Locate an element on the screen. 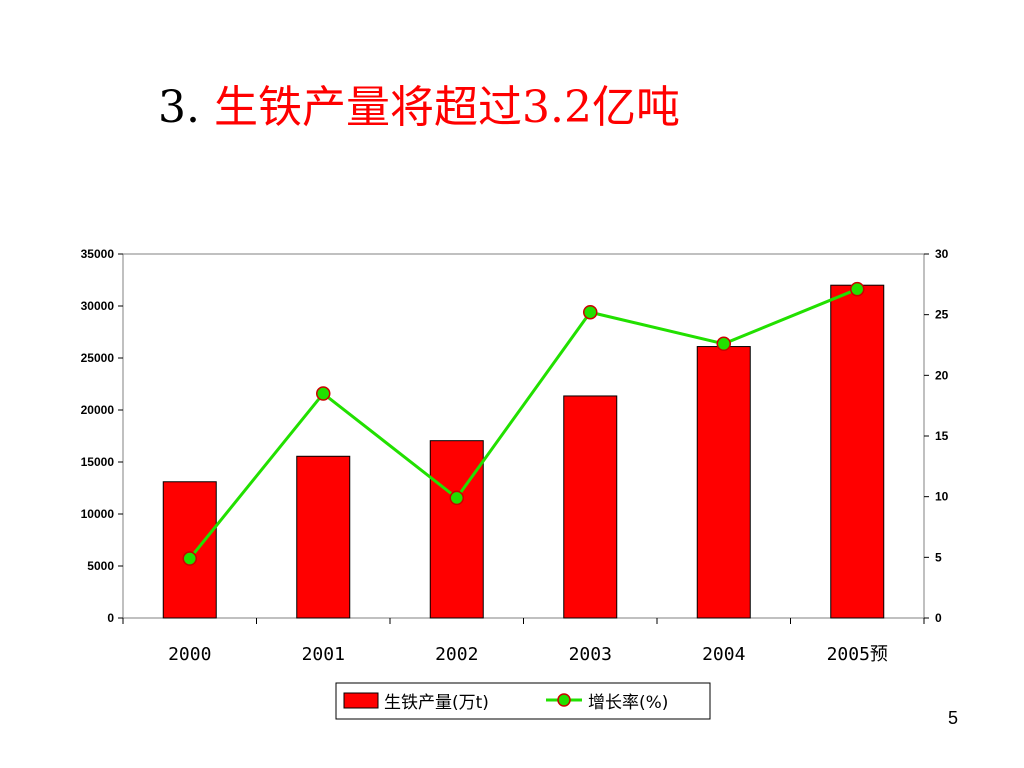  bar-2003 is located at coordinates (590, 507).